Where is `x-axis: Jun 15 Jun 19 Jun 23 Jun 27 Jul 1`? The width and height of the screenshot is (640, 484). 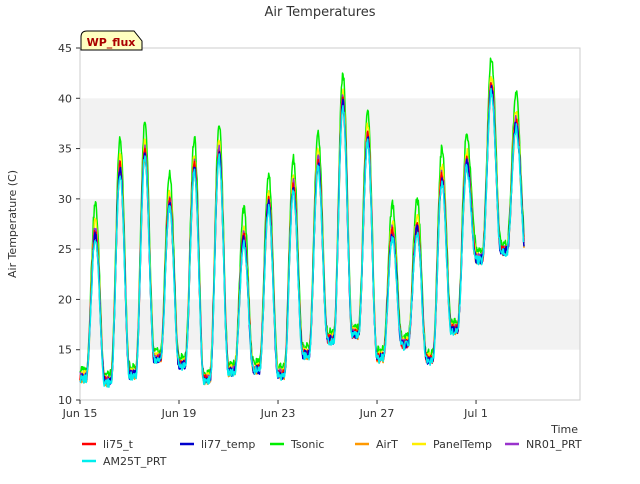
x-axis: Jun 15 Jun 19 Jun 23 Jun 27 Jul 1 is located at coordinates (275, 410).